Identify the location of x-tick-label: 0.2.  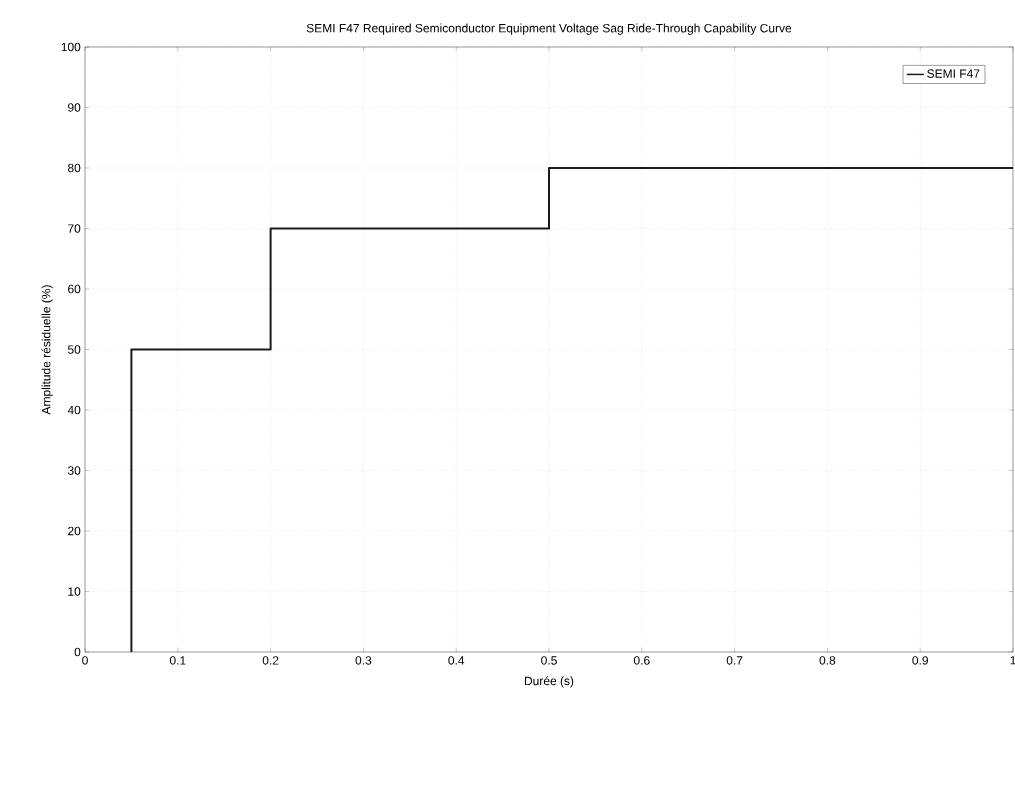
(270, 660).